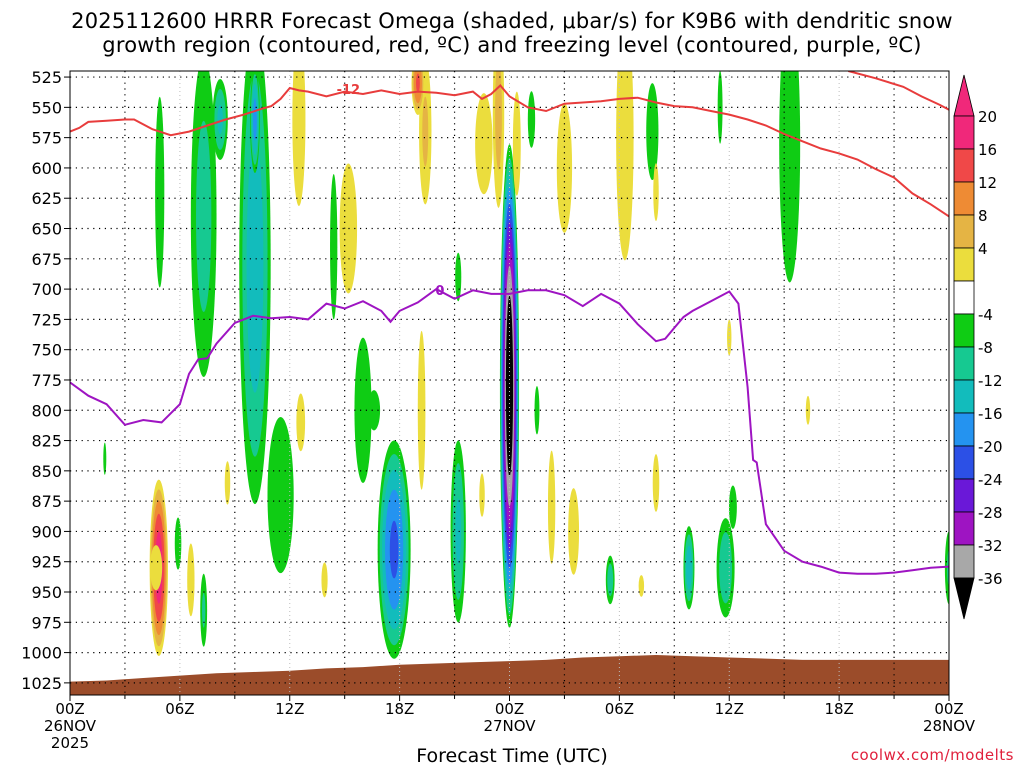 The width and height of the screenshot is (1024, 768). I want to click on y-tick-label: 575, so click(46, 138).